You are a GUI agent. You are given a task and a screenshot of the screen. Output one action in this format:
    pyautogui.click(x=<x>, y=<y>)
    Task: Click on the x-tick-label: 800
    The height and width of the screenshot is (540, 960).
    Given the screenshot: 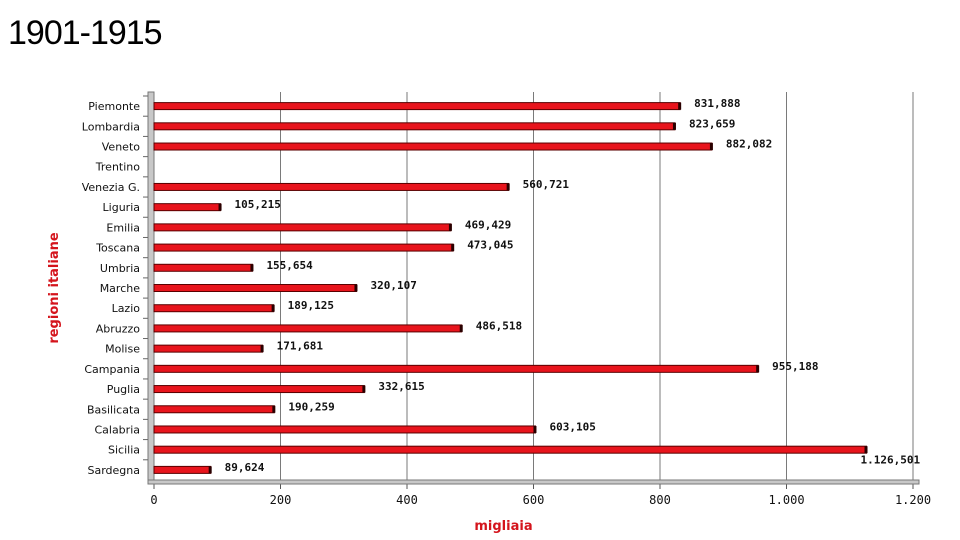 What is the action you would take?
    pyautogui.click(x=660, y=500)
    